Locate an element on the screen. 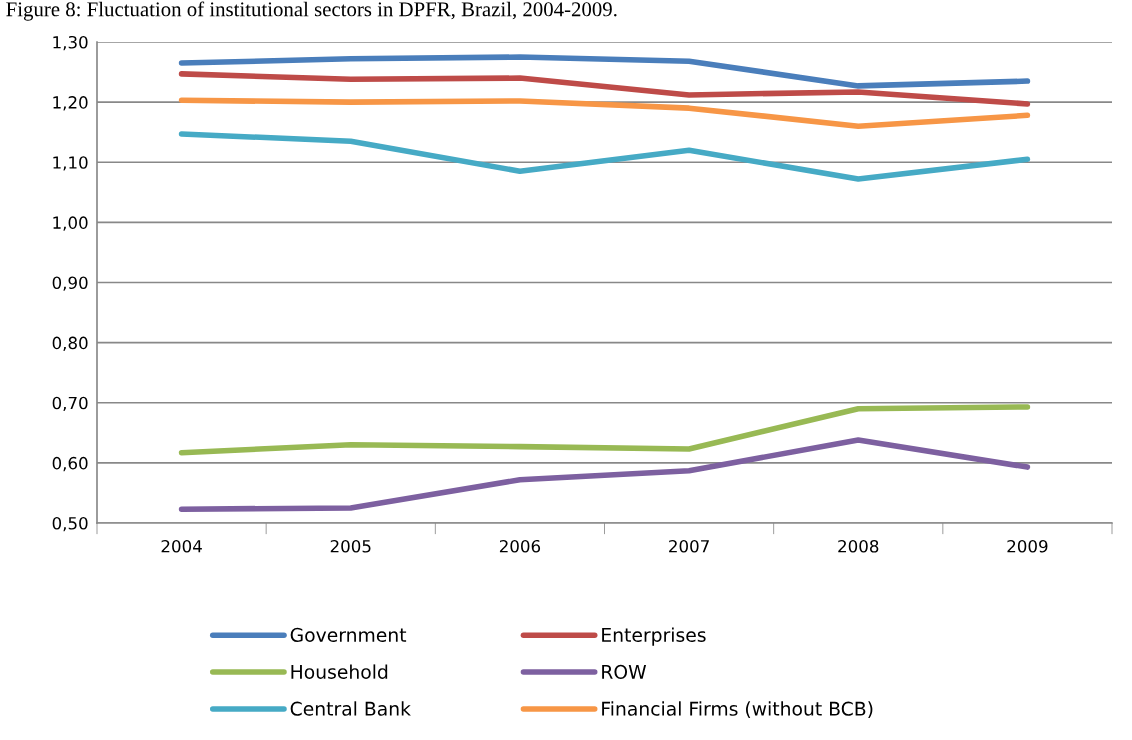  chart-title: Figure 8: Fluctuation of institutional sectors in DPFR, Brazil, 2004-2009. is located at coordinates (311, 11).